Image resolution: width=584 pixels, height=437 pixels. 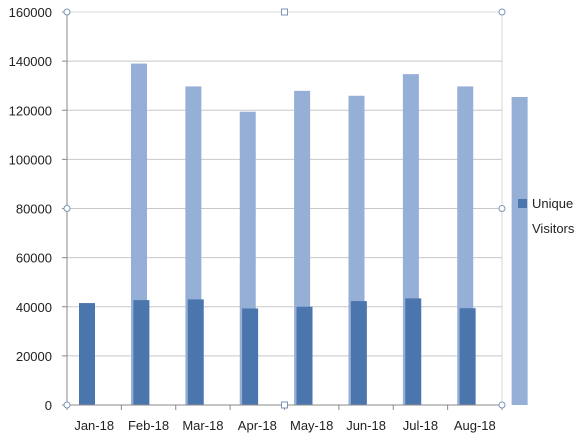 I want to click on x-tick-label: Aug-18, so click(x=475, y=425).